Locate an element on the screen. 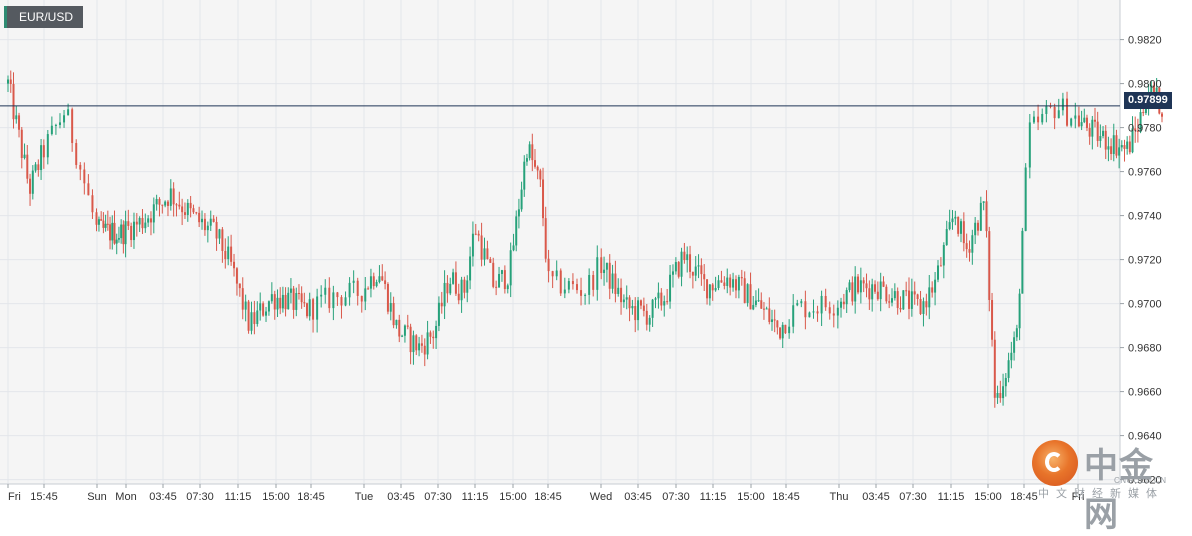 This screenshot has height=536, width=1192. x-tick-label: Tue is located at coordinates (364, 497).